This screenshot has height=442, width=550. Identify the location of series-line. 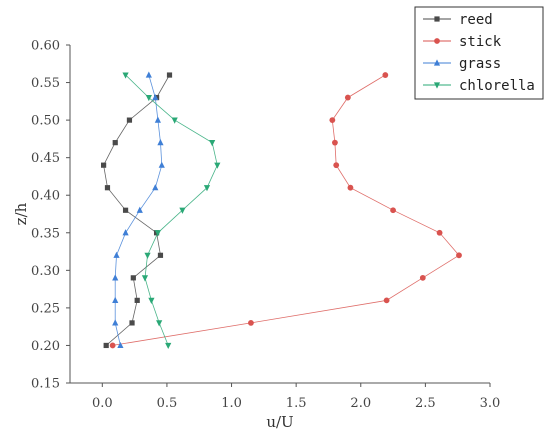
(136, 210).